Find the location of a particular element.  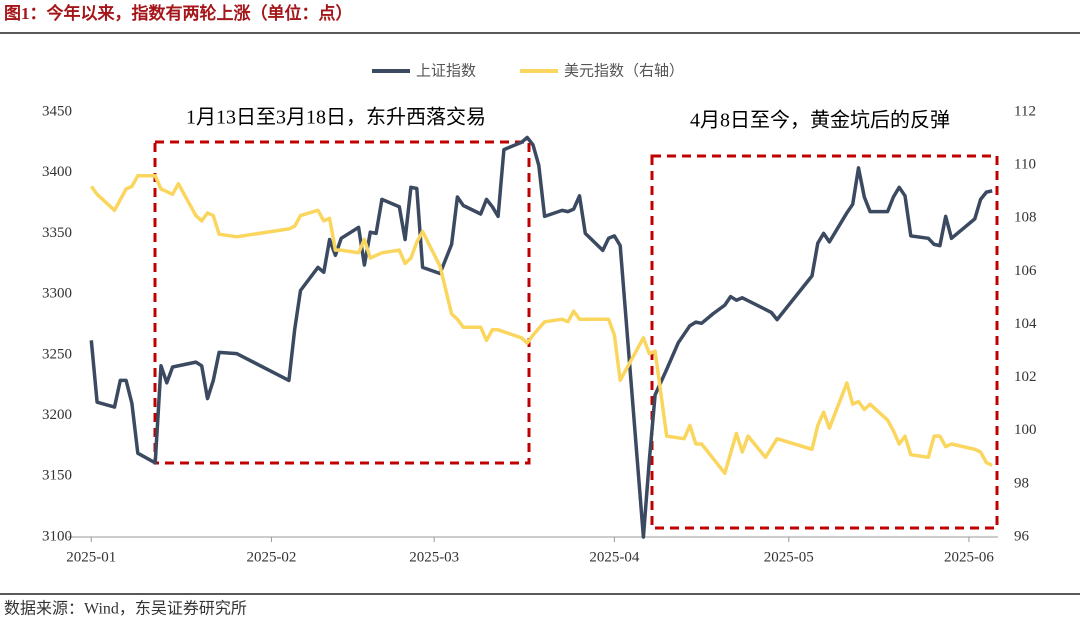

y2-tick-label: 98 is located at coordinates (1021, 483).